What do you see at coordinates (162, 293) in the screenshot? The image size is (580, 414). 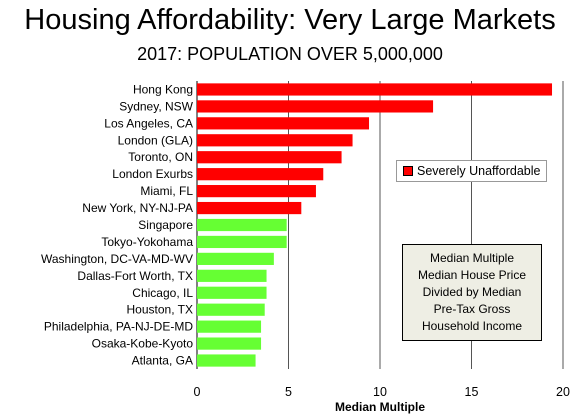 I see `category-label: Chicago, IL` at bounding box center [162, 293].